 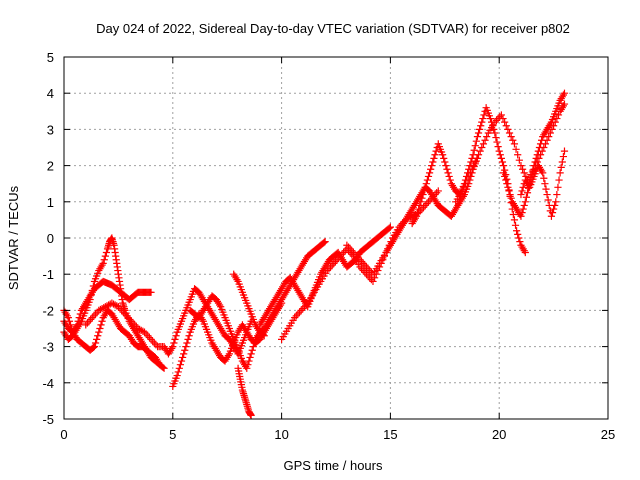 What do you see at coordinates (390, 434) in the screenshot?
I see `x-tick-label: 15` at bounding box center [390, 434].